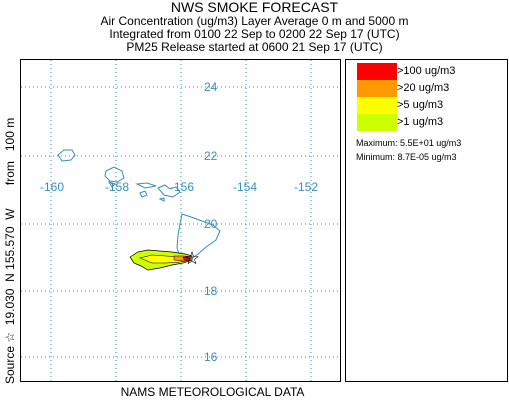 This screenshot has height=401, width=509. I want to click on minimum-value: Minimum: 8.7E-05 ug/m3, so click(406, 157).